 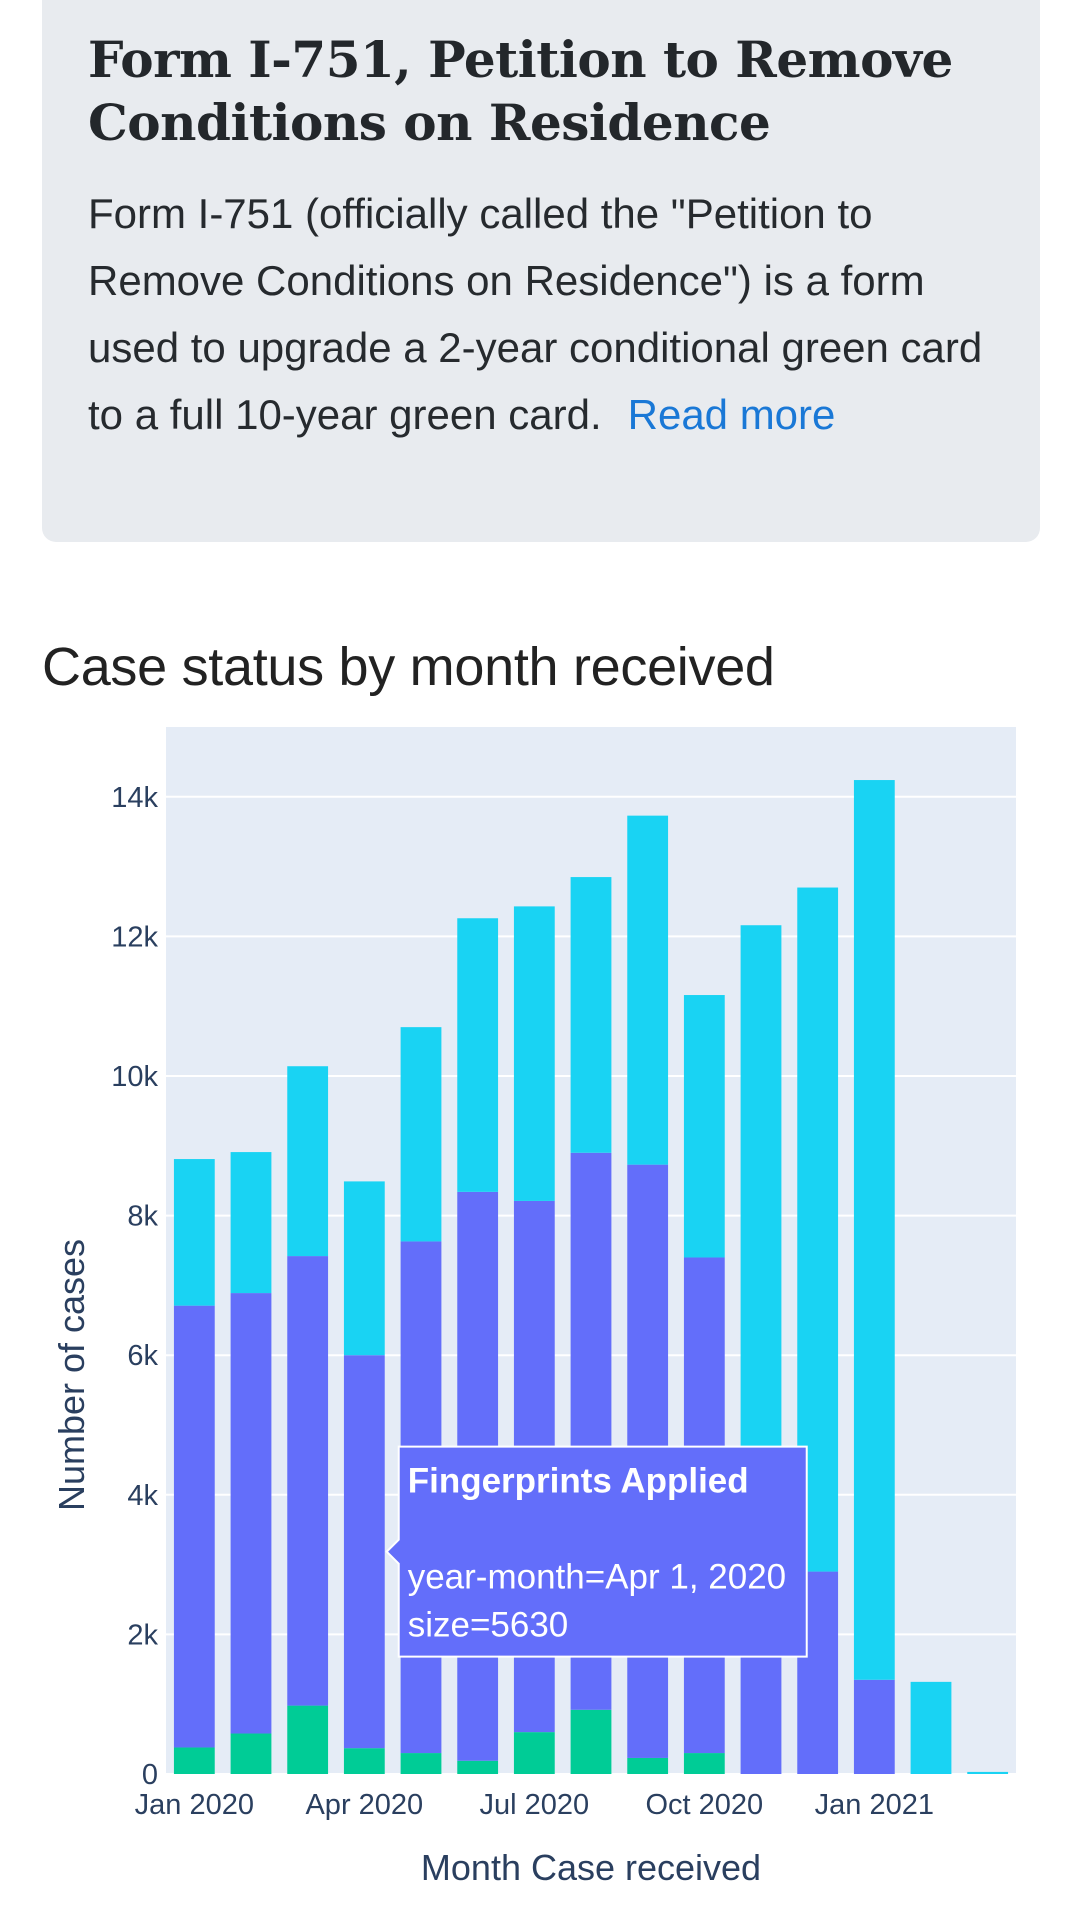 I want to click on y-tick-label: 0, so click(x=150, y=1775).